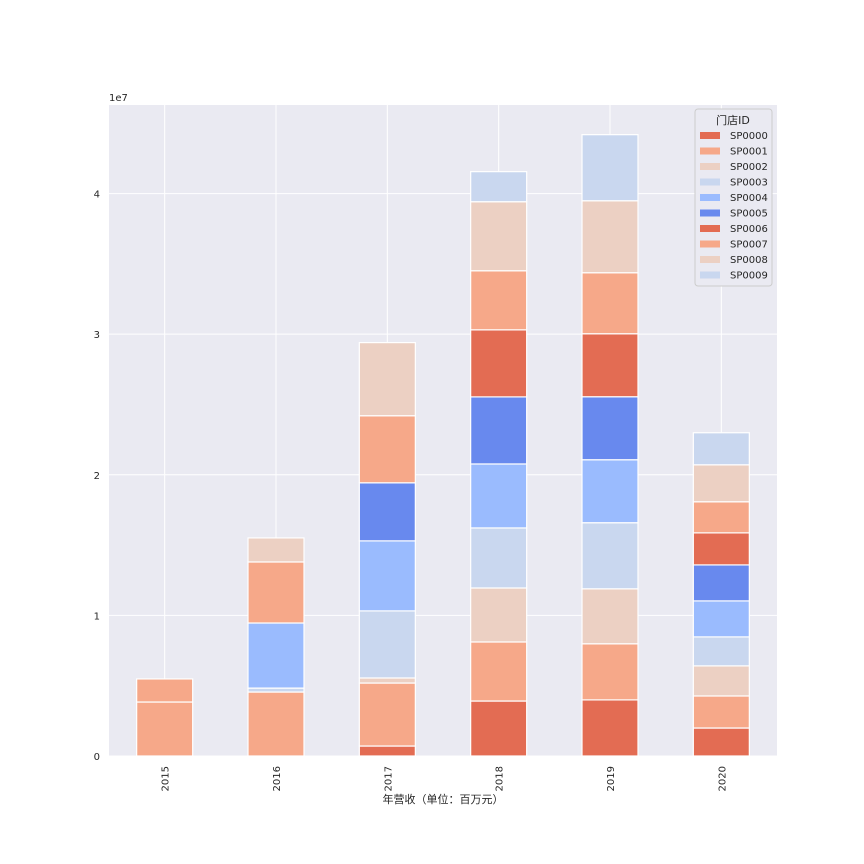  Describe the element at coordinates (710, 213) in the screenshot. I see `legend-swatch-sp0005` at that location.